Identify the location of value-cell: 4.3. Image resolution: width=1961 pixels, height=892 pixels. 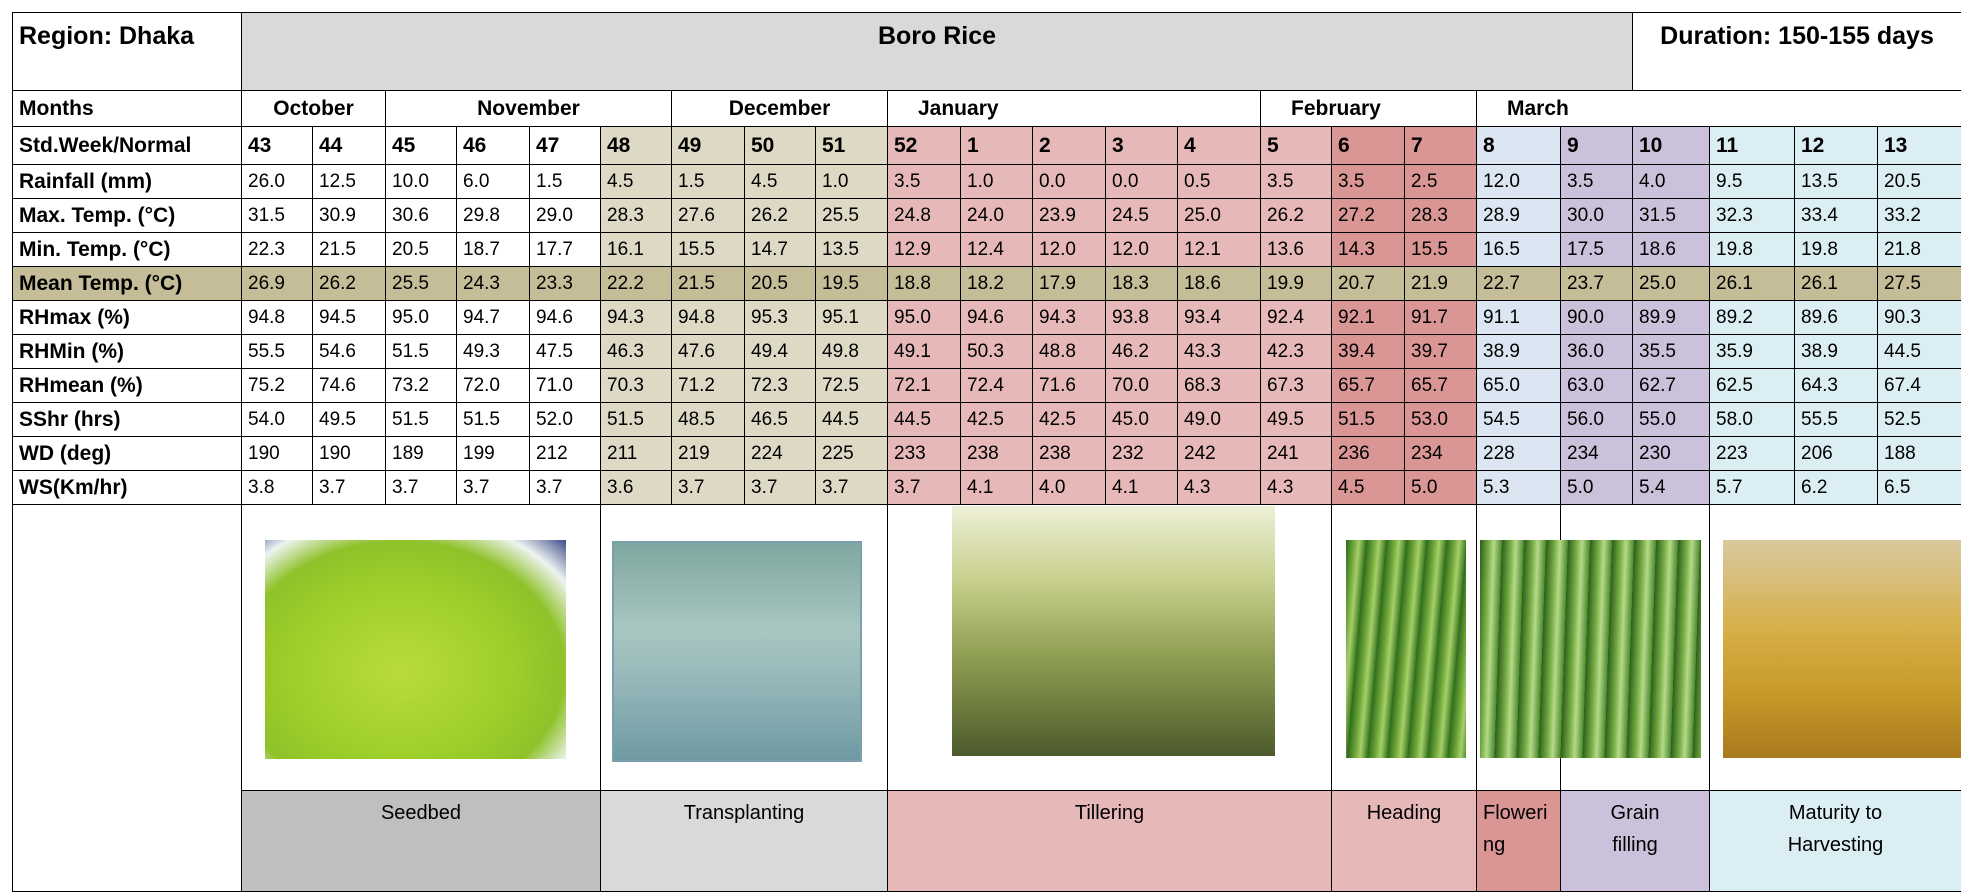
(1296, 487).